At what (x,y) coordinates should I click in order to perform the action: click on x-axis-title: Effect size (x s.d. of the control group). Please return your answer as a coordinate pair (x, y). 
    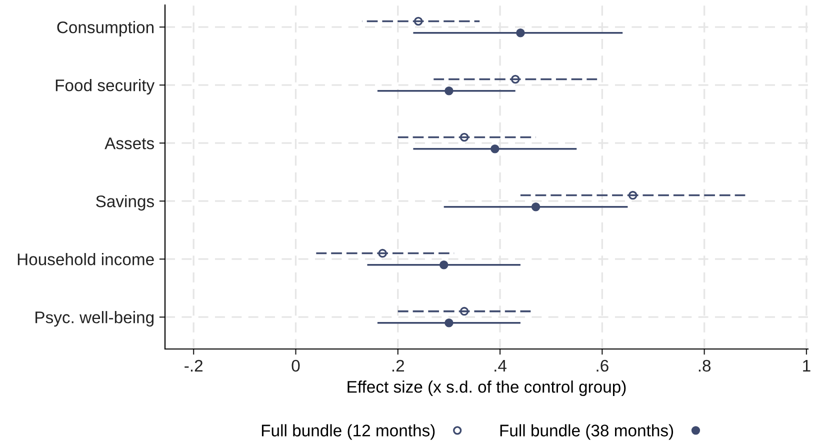
    Looking at the image, I should click on (487, 388).